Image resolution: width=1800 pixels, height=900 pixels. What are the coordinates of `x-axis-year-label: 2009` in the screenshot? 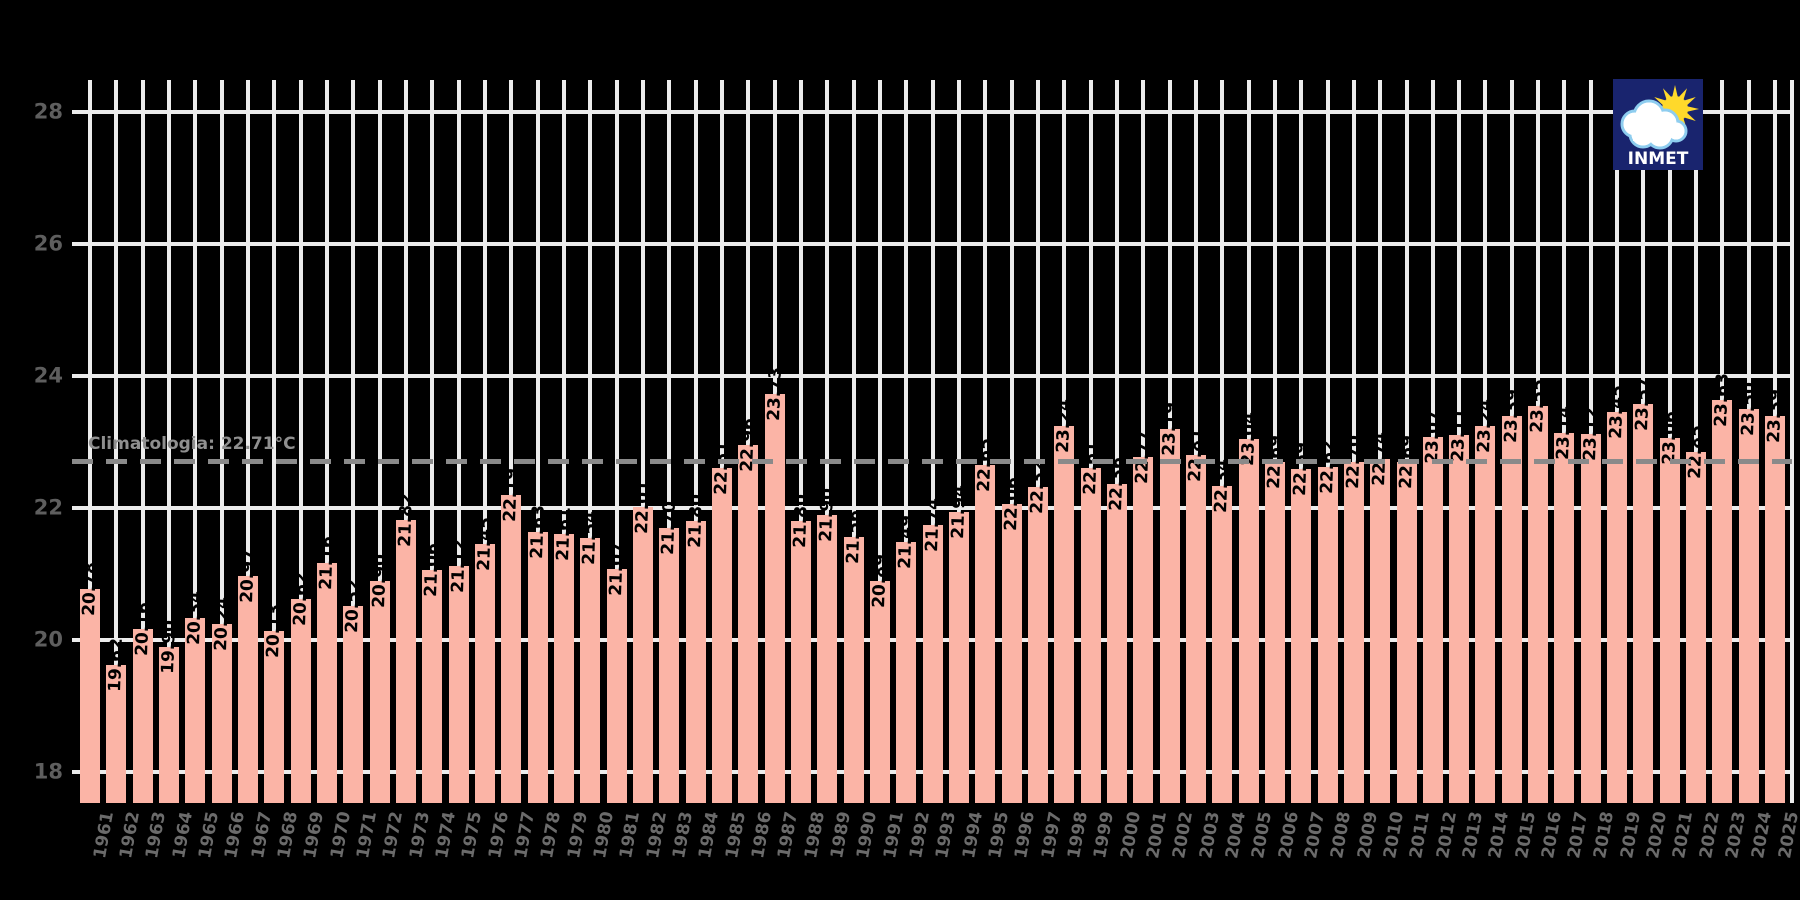 It's located at (1367, 835).